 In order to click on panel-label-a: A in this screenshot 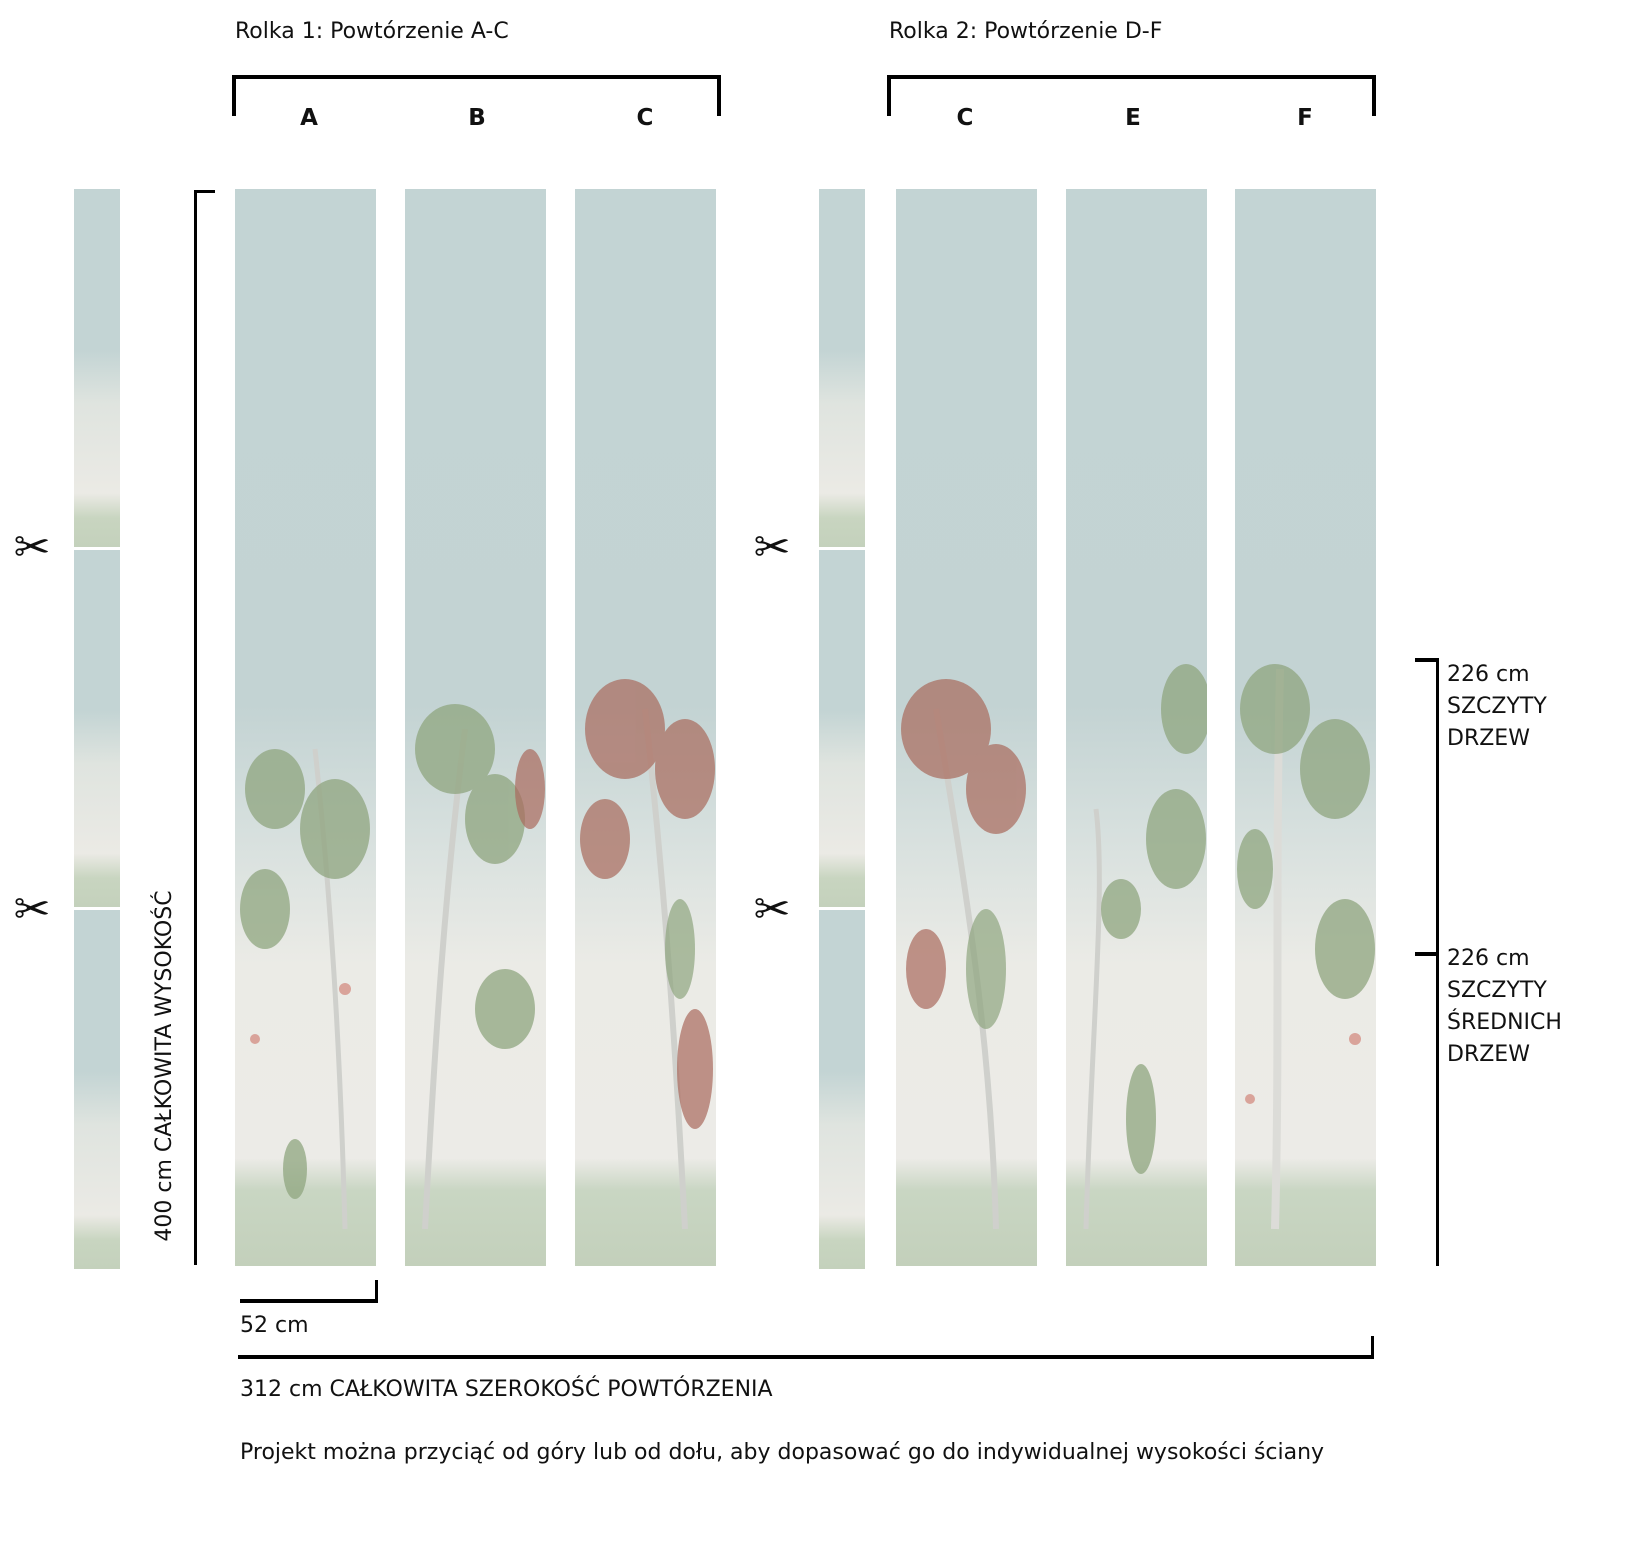, I will do `click(309, 118)`.